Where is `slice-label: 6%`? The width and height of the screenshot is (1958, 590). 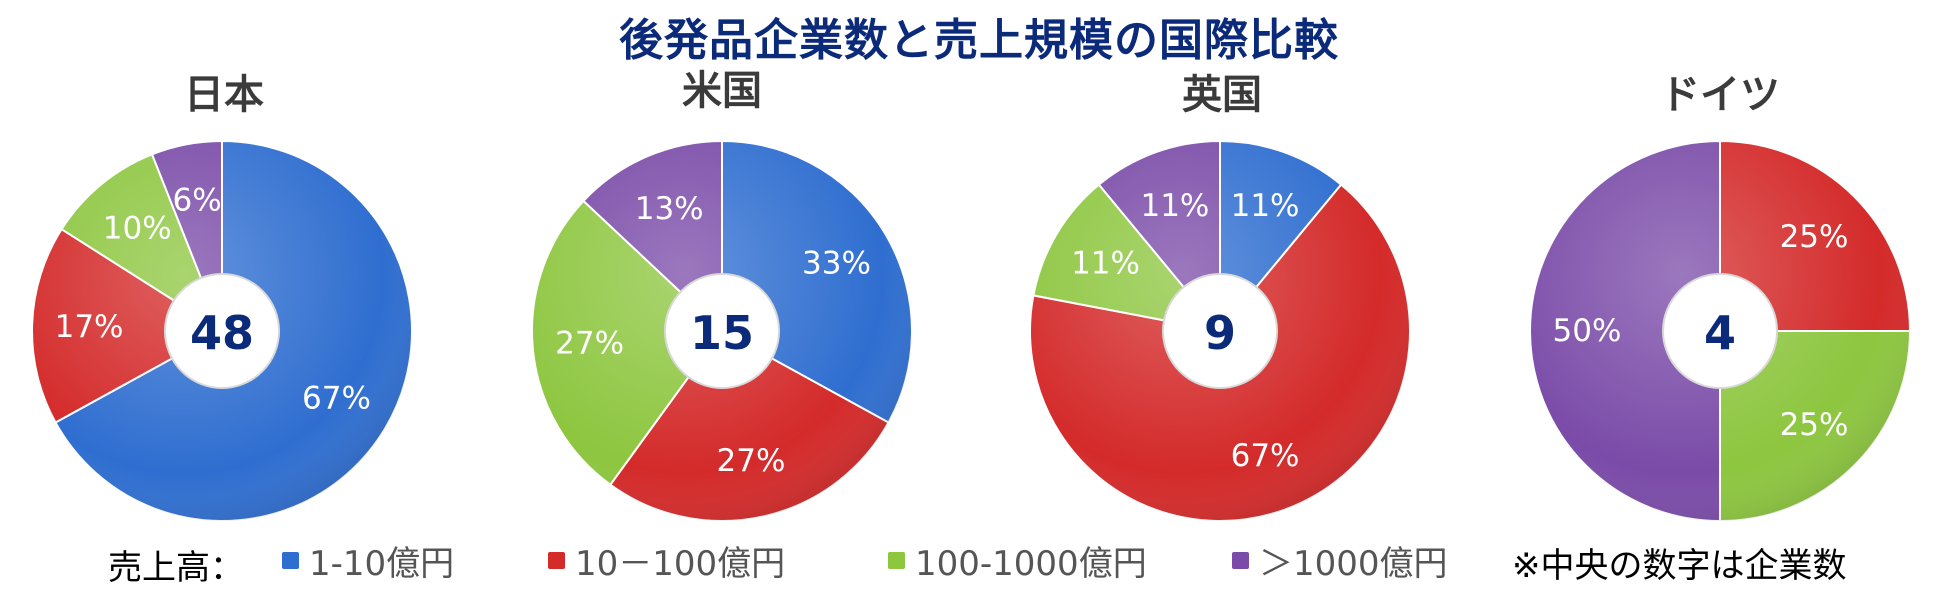
slice-label: 6% is located at coordinates (196, 200).